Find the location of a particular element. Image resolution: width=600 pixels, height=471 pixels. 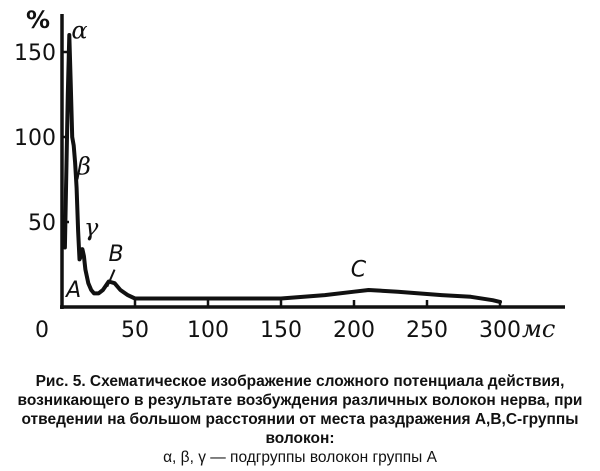

x-tick-label: 150 is located at coordinates (281, 330).